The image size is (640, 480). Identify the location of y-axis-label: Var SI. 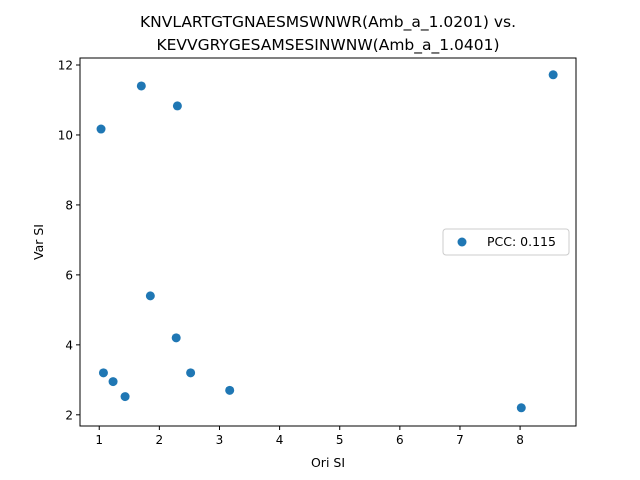
(38, 242).